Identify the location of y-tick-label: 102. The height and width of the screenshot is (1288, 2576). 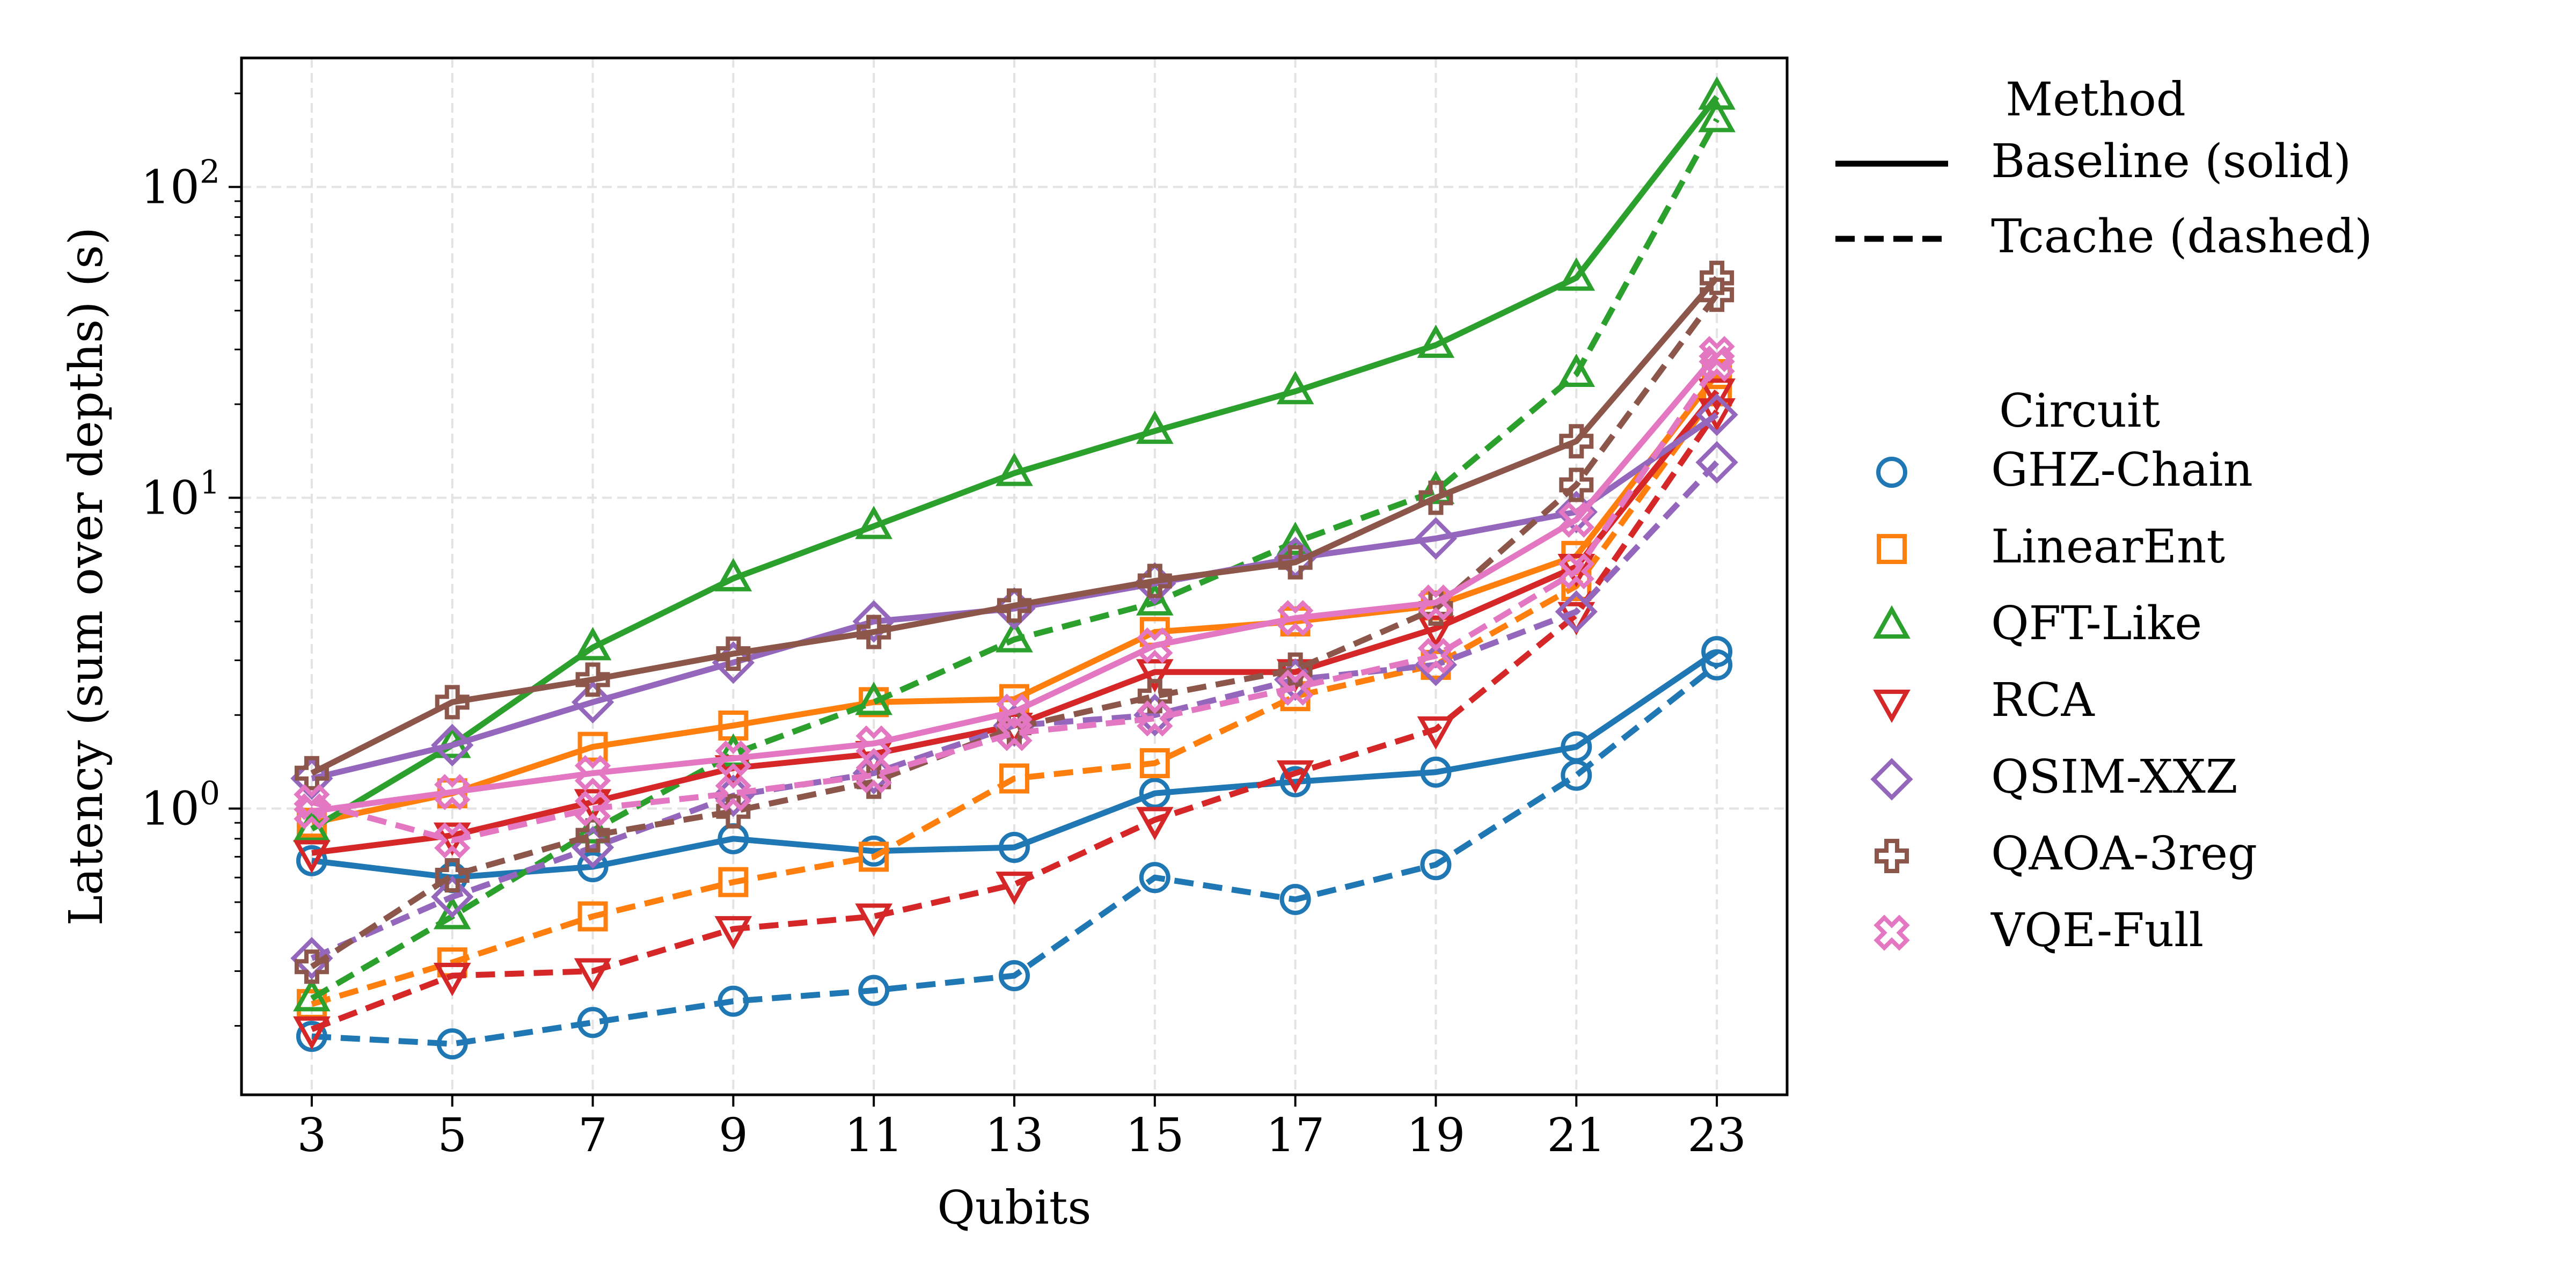
(180, 183).